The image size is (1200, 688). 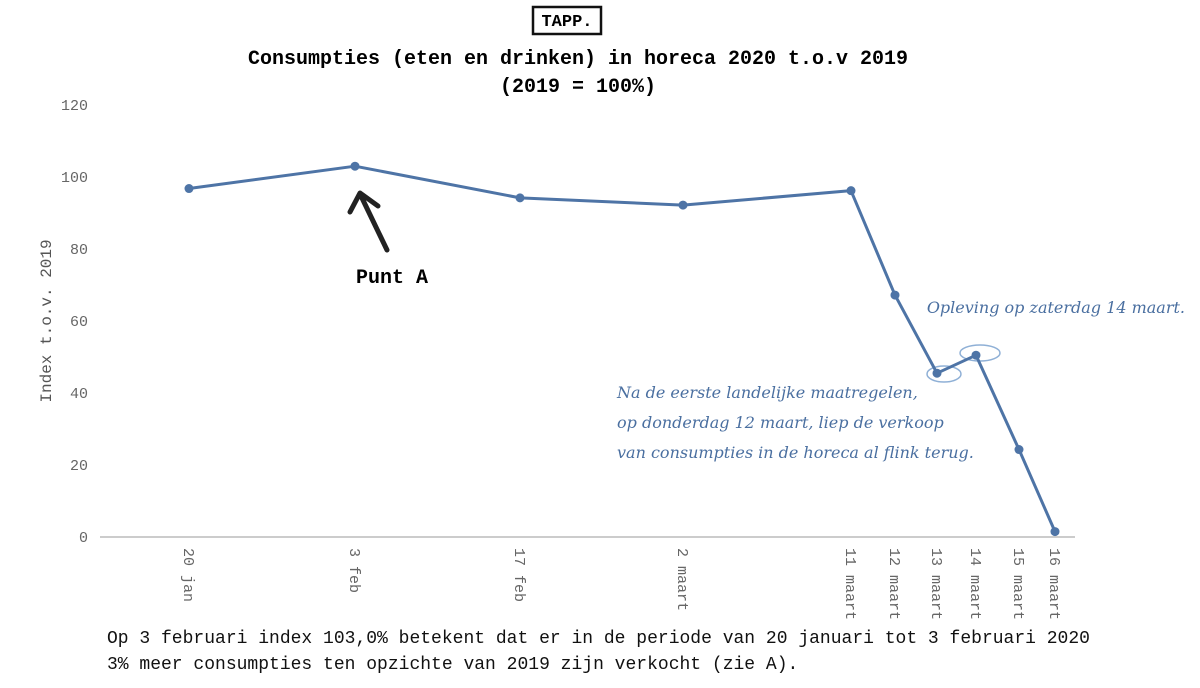 I want to click on annotation: op donderdag 12 maart, liep de verkoop, so click(x=780, y=422).